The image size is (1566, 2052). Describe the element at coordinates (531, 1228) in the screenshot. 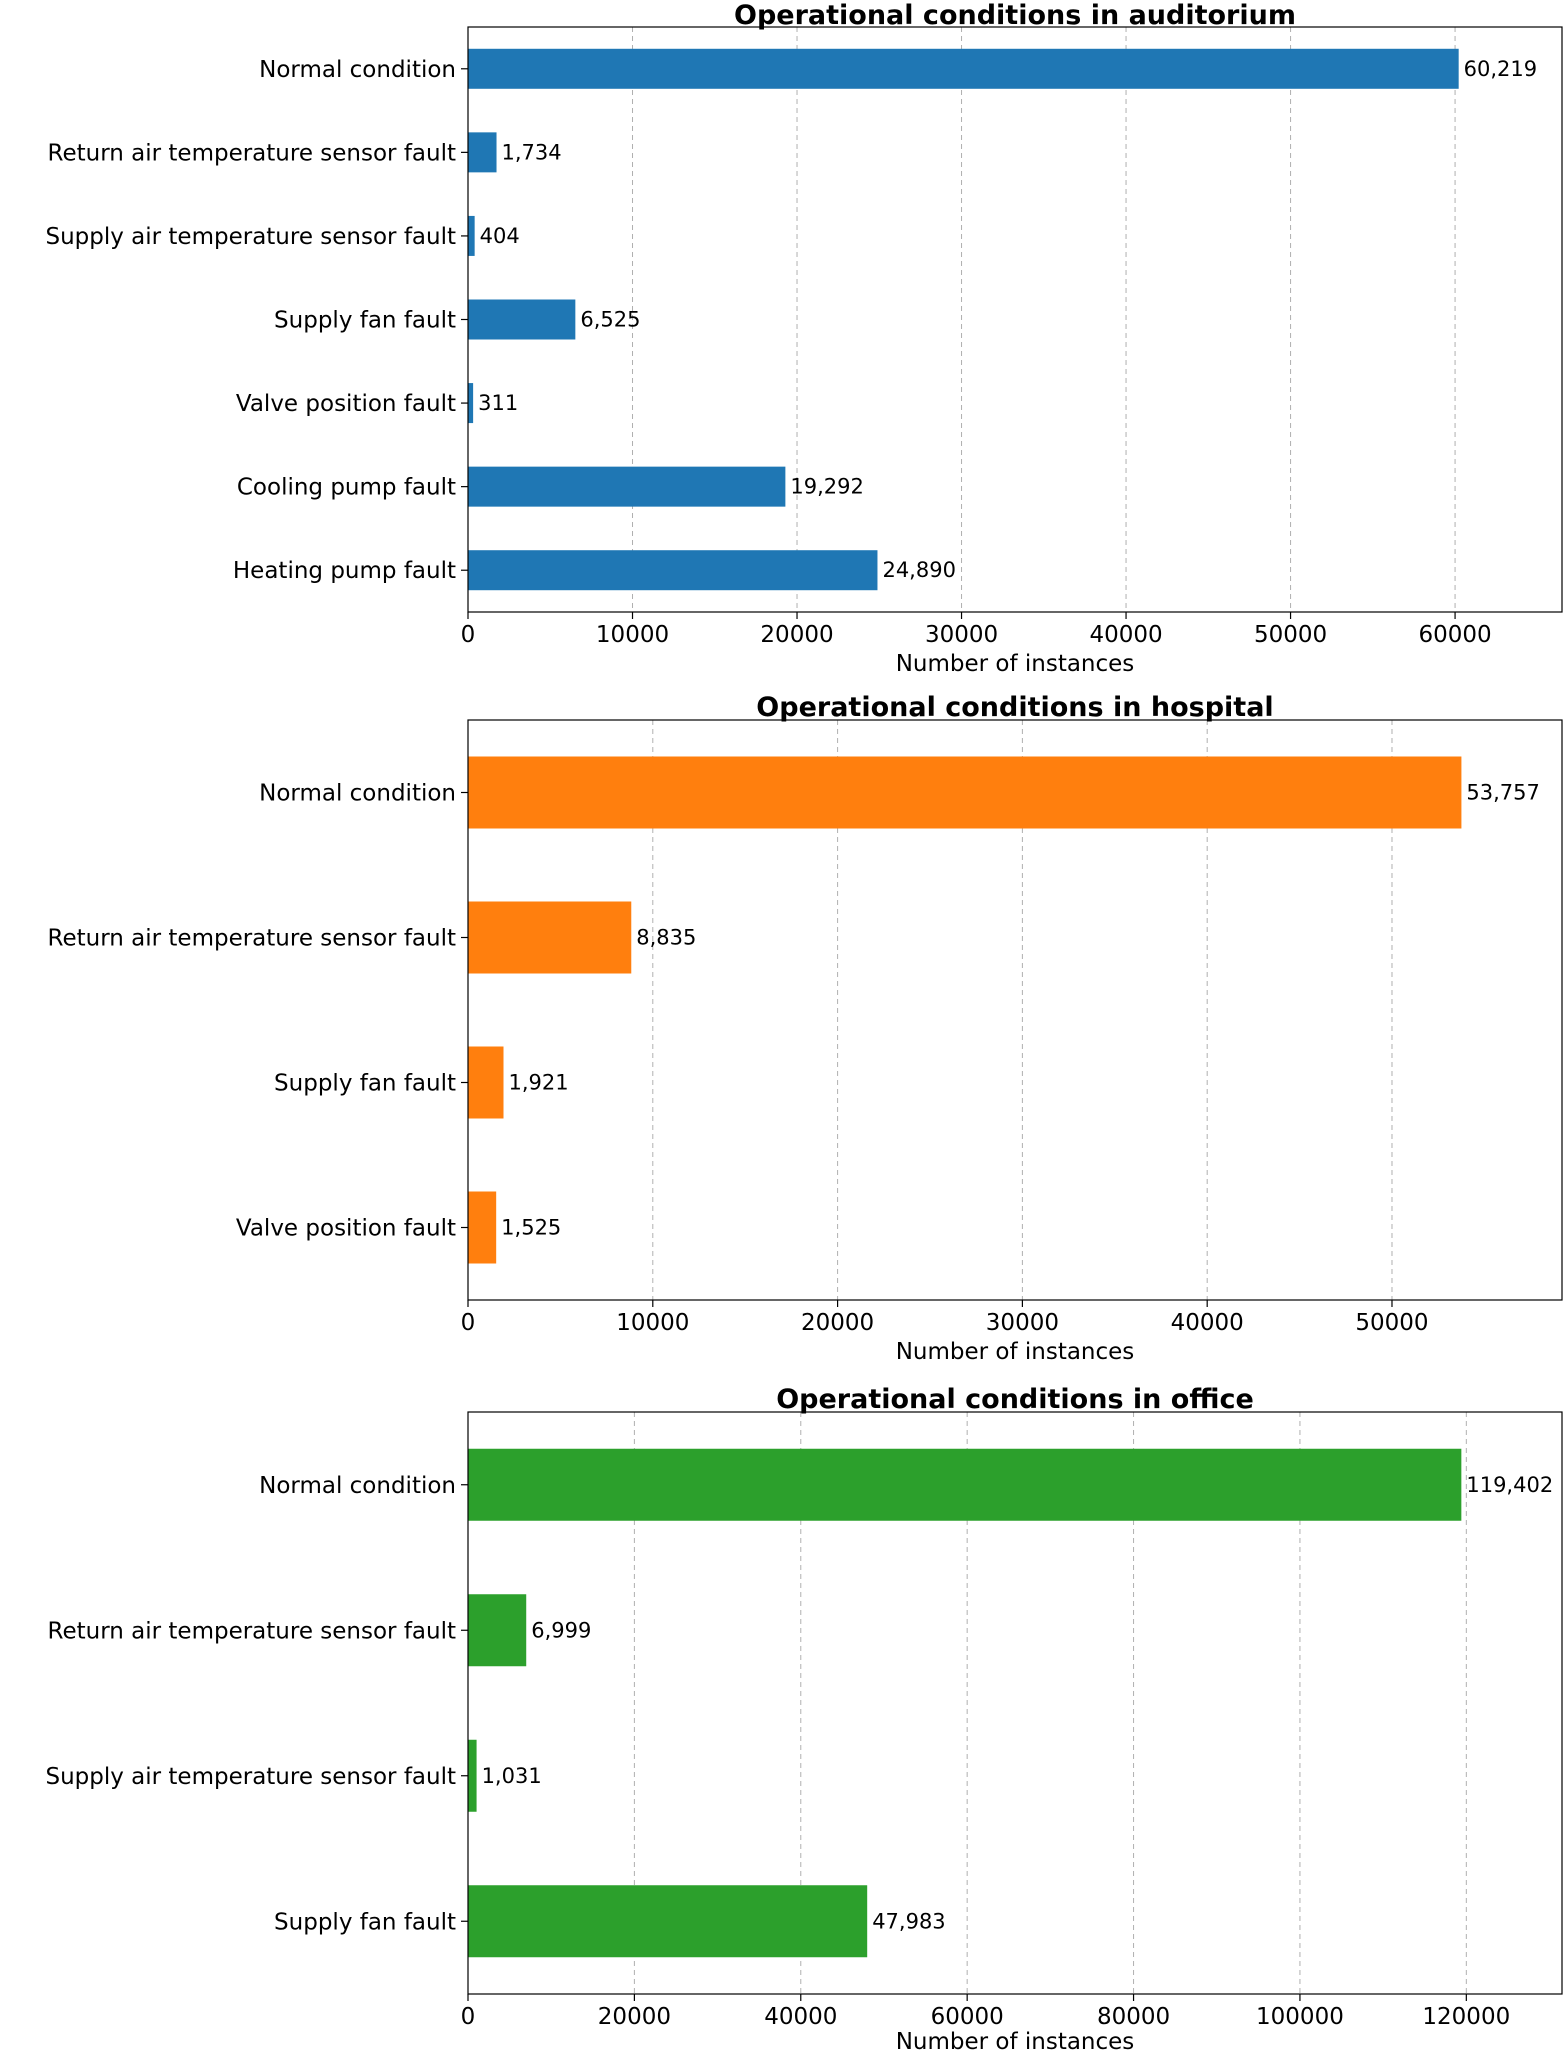

I see `data-label: 1,525` at that location.